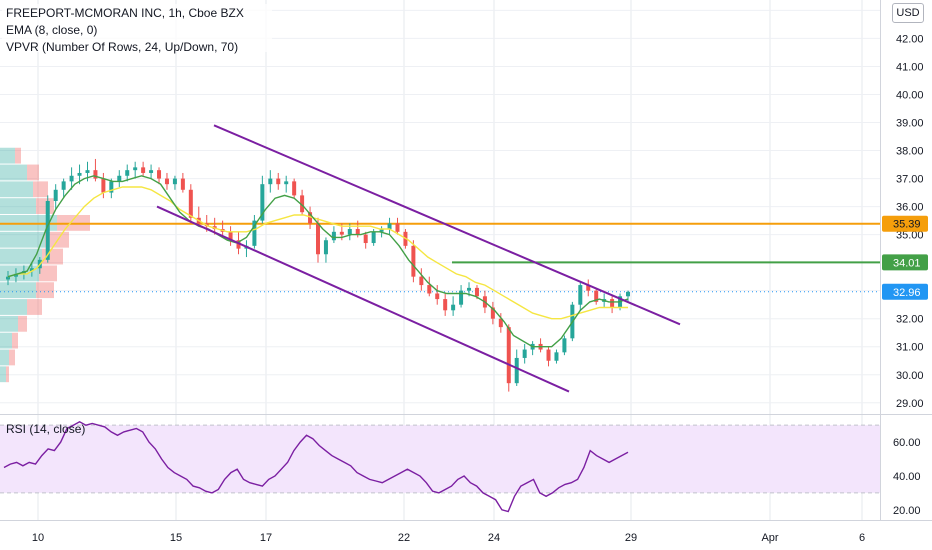  I want to click on rsi-band, so click(440, 459).